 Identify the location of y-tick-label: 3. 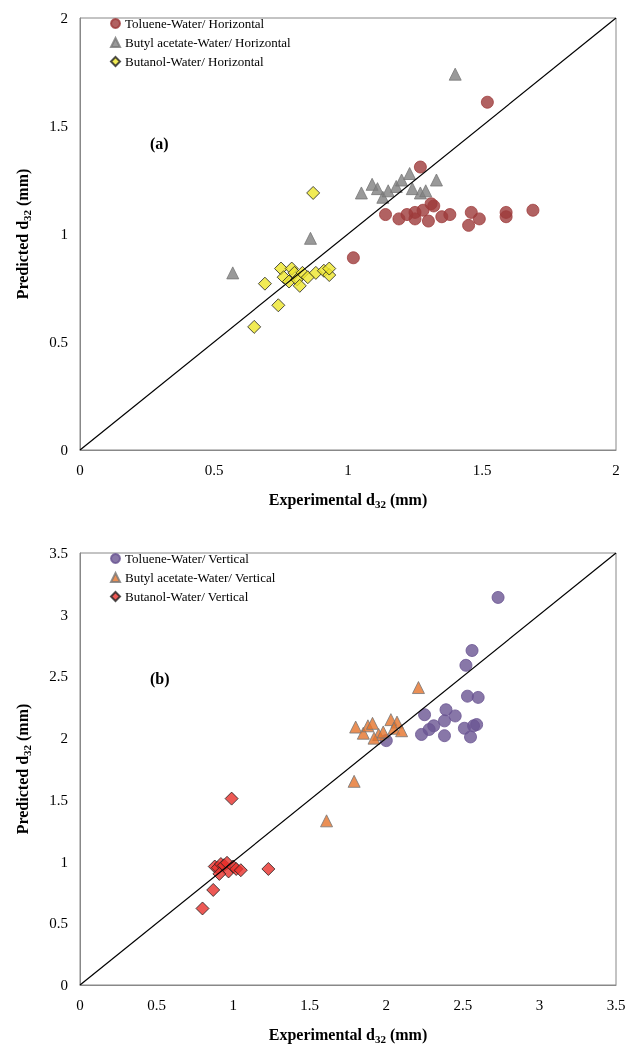
(64, 614).